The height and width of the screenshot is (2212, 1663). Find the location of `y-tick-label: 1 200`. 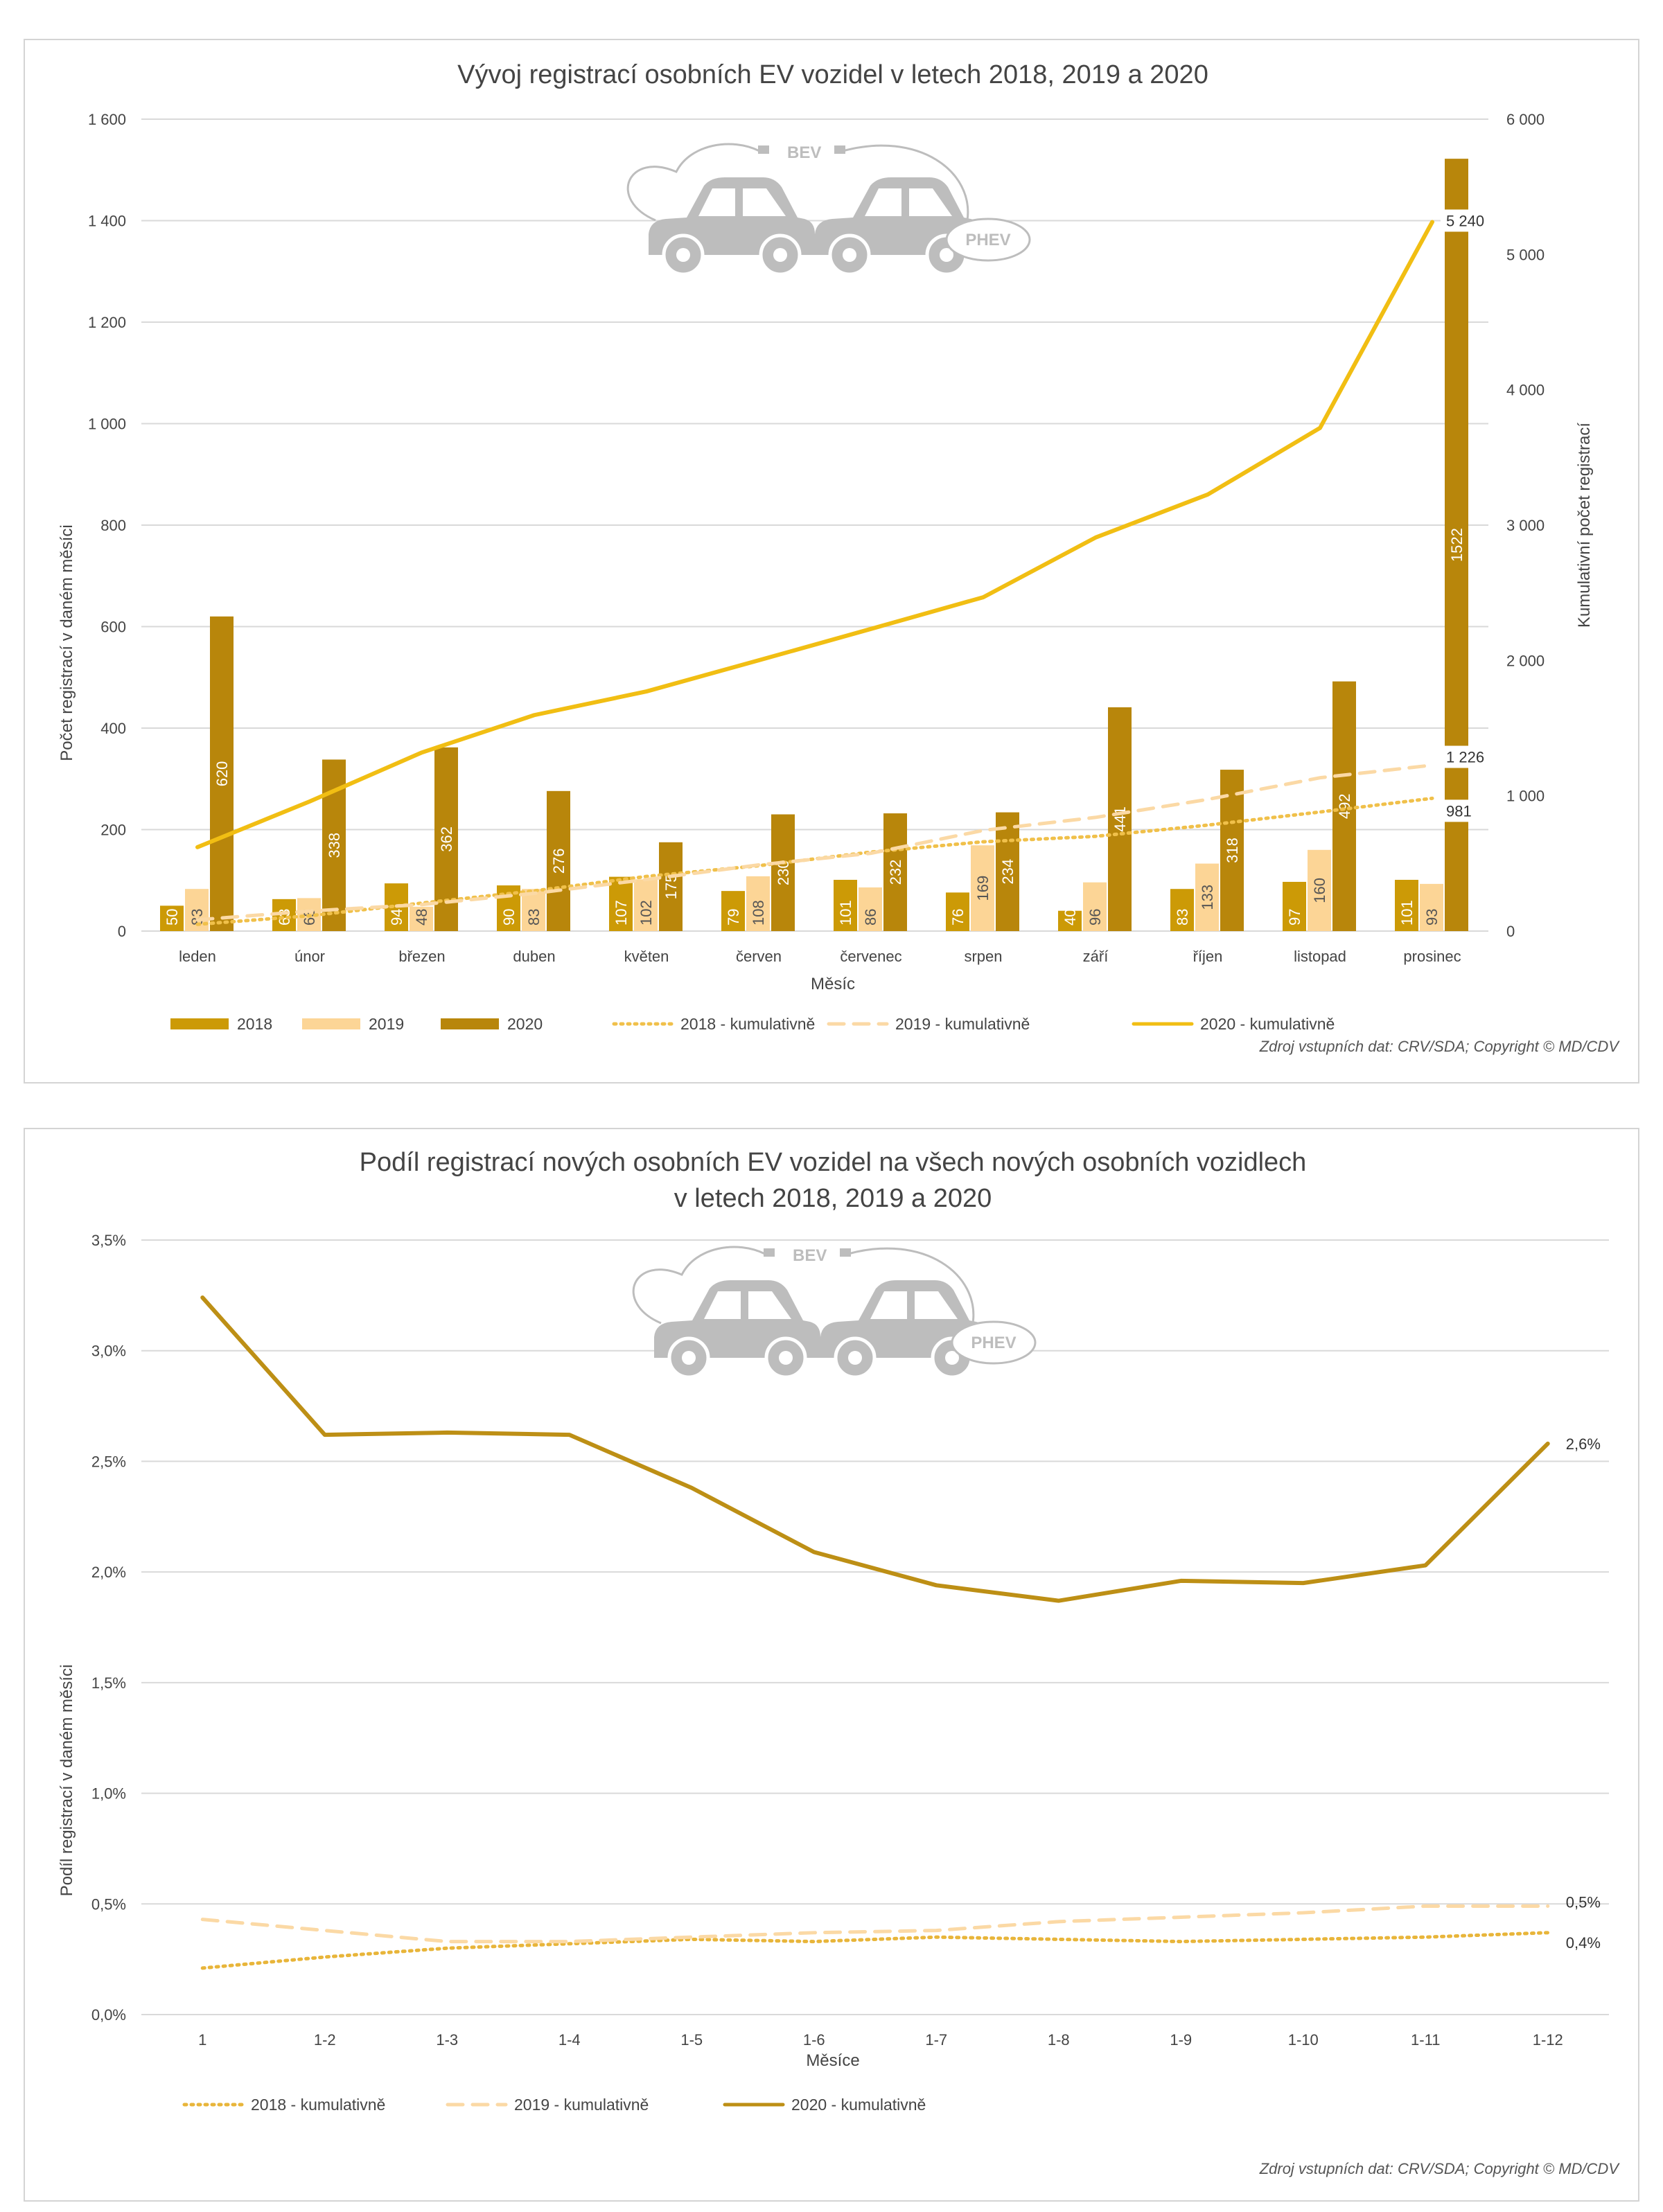

y-tick-label: 1 200 is located at coordinates (107, 323).